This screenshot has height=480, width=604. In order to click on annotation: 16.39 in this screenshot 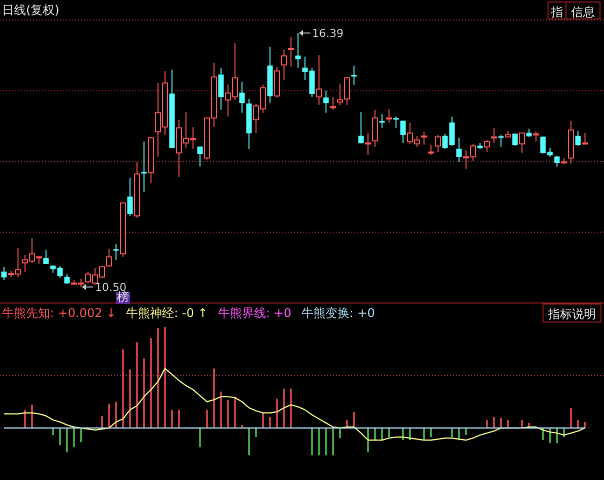, I will do `click(328, 33)`.